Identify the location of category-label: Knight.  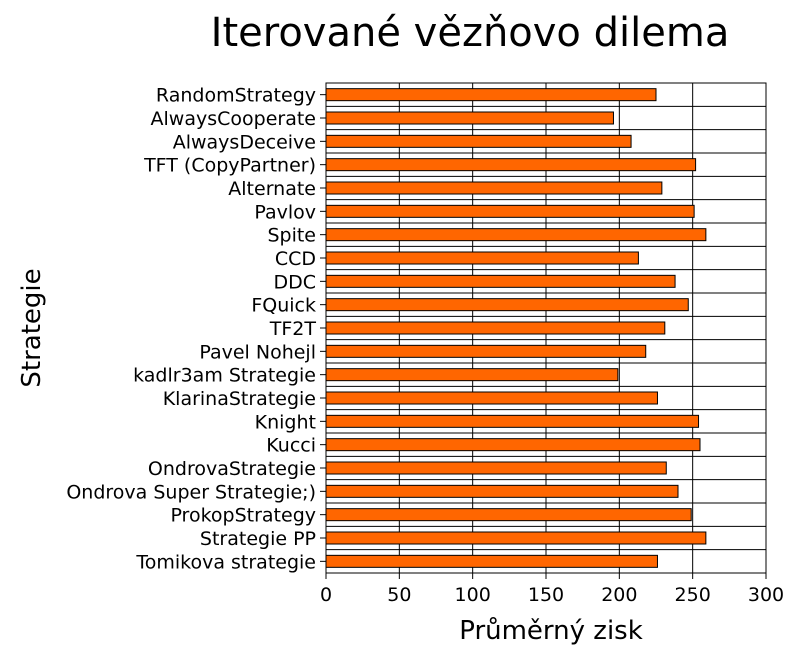
(285, 422).